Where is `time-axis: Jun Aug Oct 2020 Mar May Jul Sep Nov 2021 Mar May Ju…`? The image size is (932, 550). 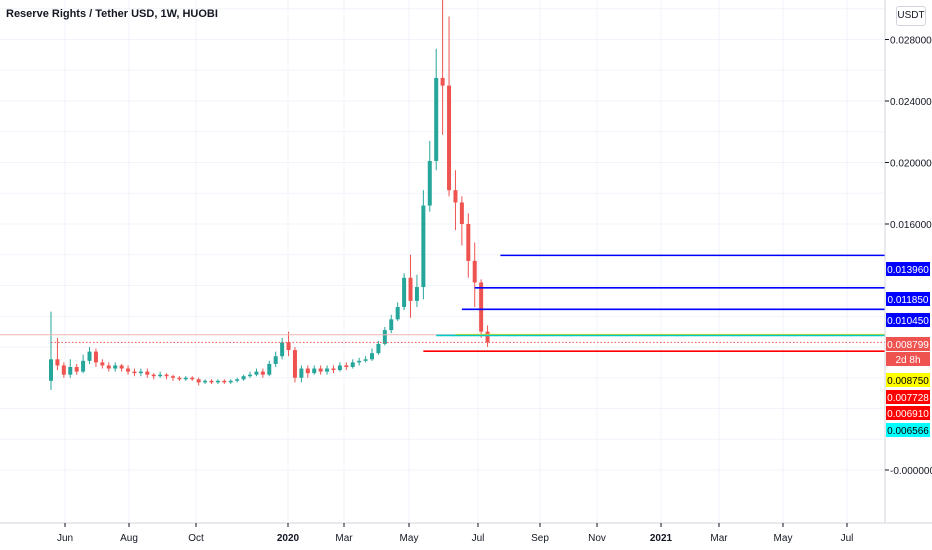 time-axis: Jun Aug Oct 2020 Mar May Jul Sep Nov 2021 Mar May Ju… is located at coordinates (455, 533).